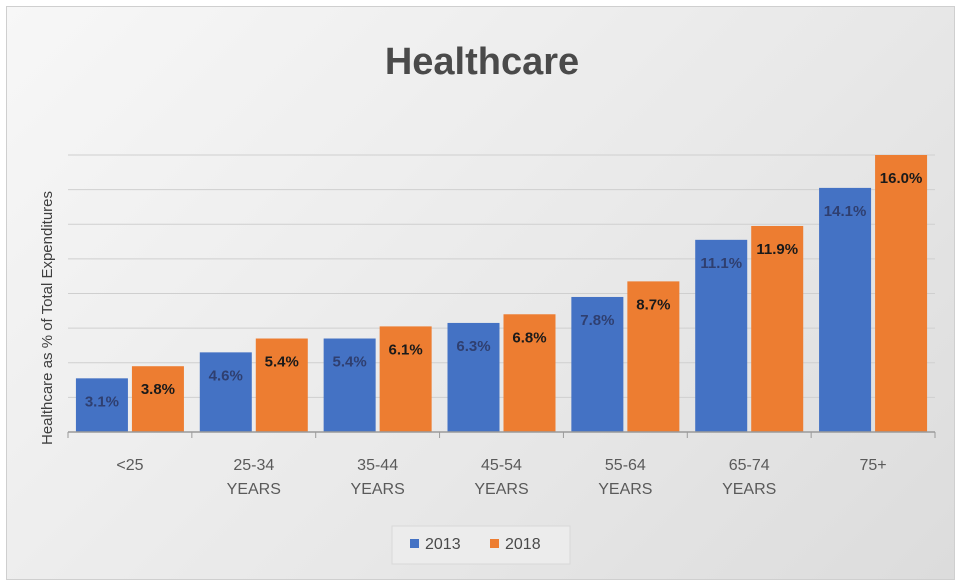  Describe the element at coordinates (494, 543) in the screenshot. I see `legend-swatch-2018` at that location.